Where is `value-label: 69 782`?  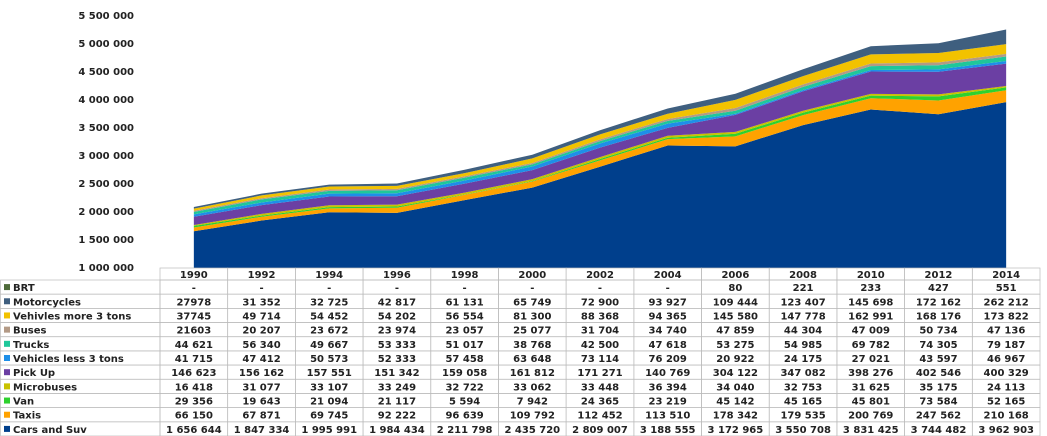 value-label: 69 782 is located at coordinates (871, 345).